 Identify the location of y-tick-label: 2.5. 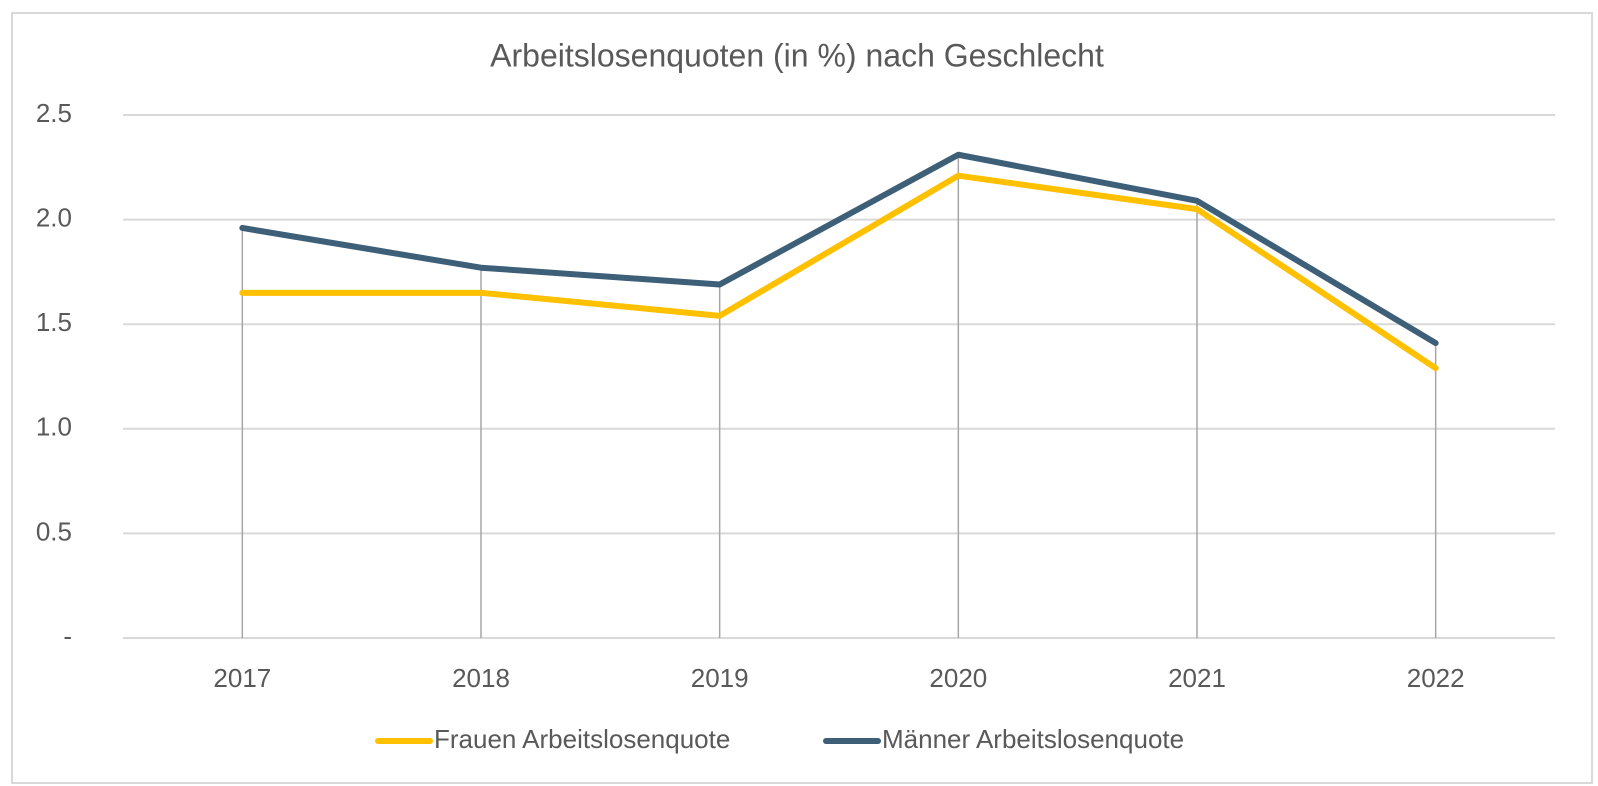
(54, 113).